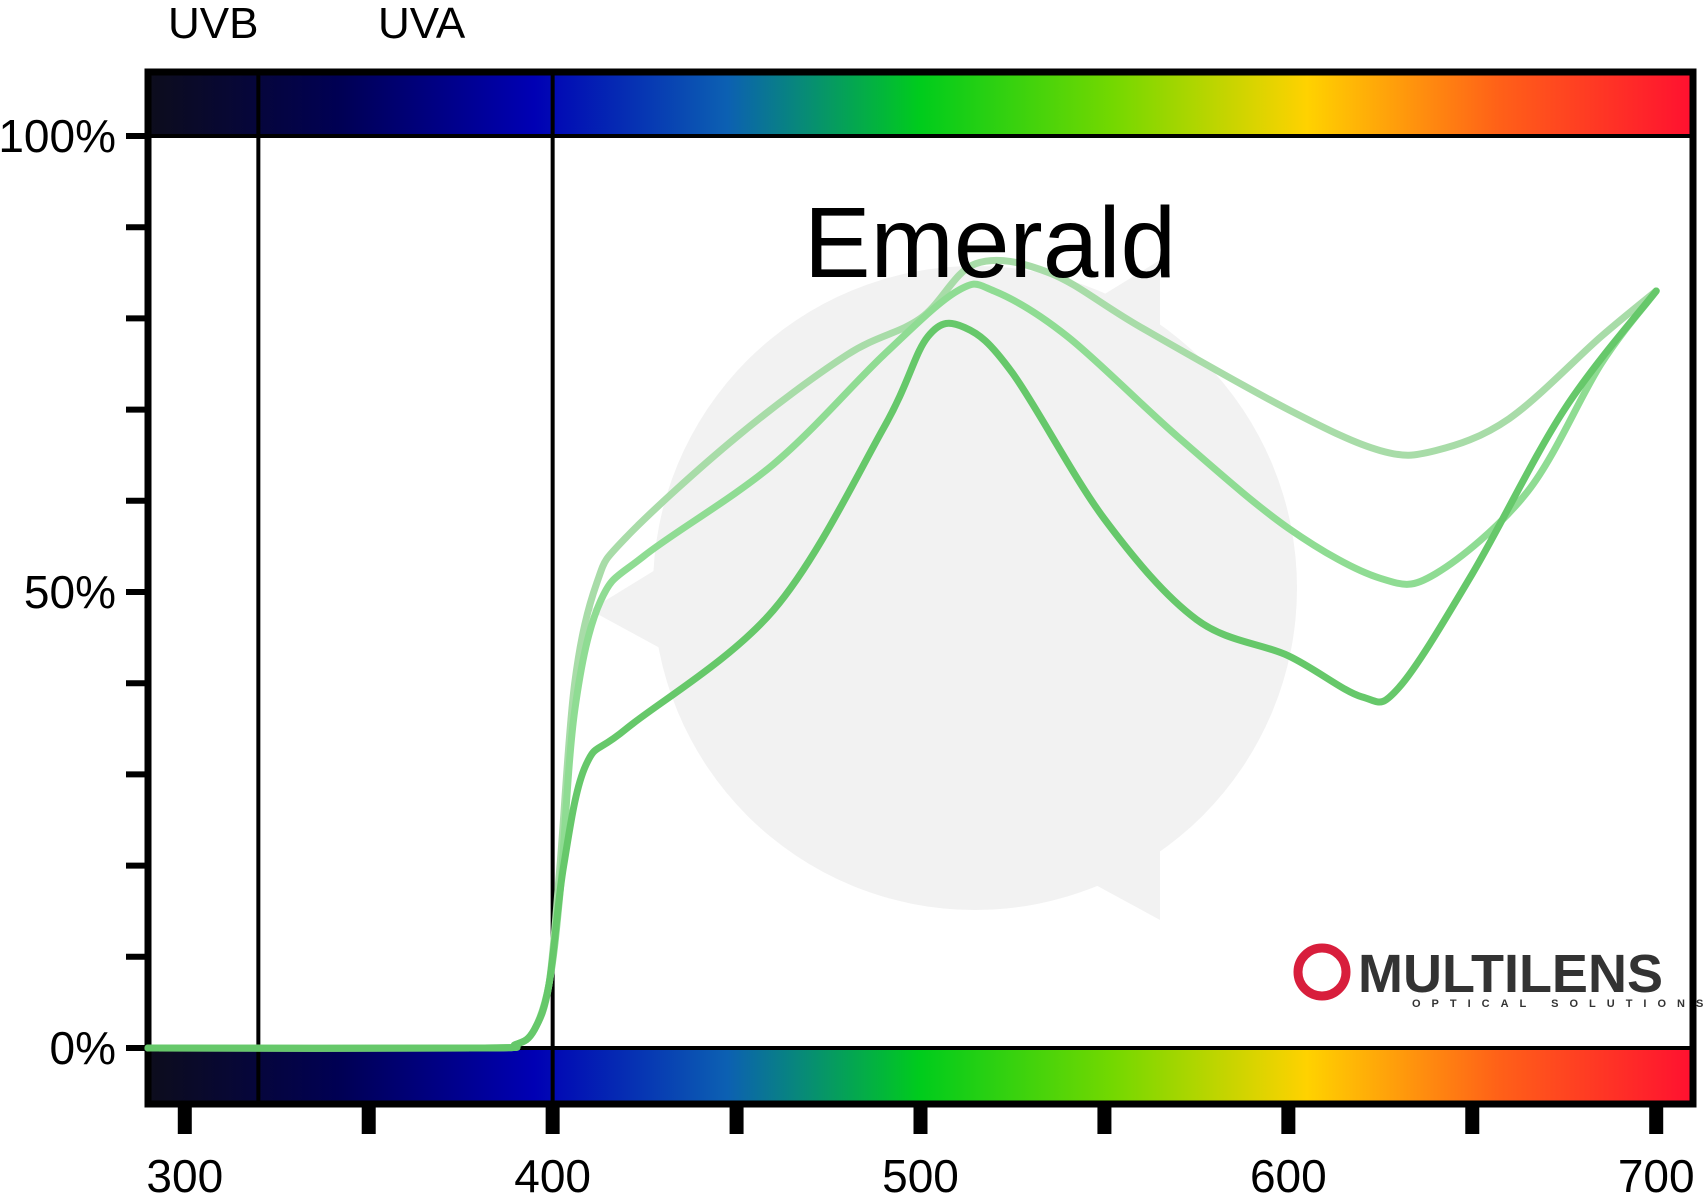 The image size is (1703, 1196). I want to click on x-tick-label: 700, so click(1656, 1173).